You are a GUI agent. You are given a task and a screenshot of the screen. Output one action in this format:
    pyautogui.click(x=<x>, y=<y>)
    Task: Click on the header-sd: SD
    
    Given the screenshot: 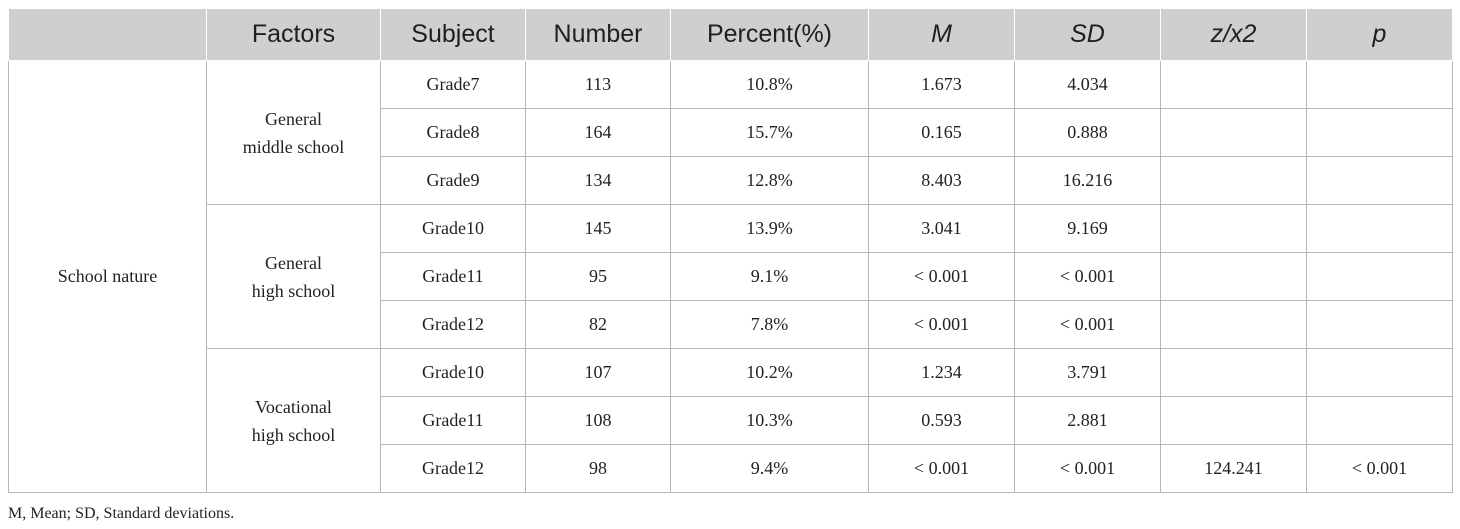 What is the action you would take?
    pyautogui.click(x=1087, y=34)
    